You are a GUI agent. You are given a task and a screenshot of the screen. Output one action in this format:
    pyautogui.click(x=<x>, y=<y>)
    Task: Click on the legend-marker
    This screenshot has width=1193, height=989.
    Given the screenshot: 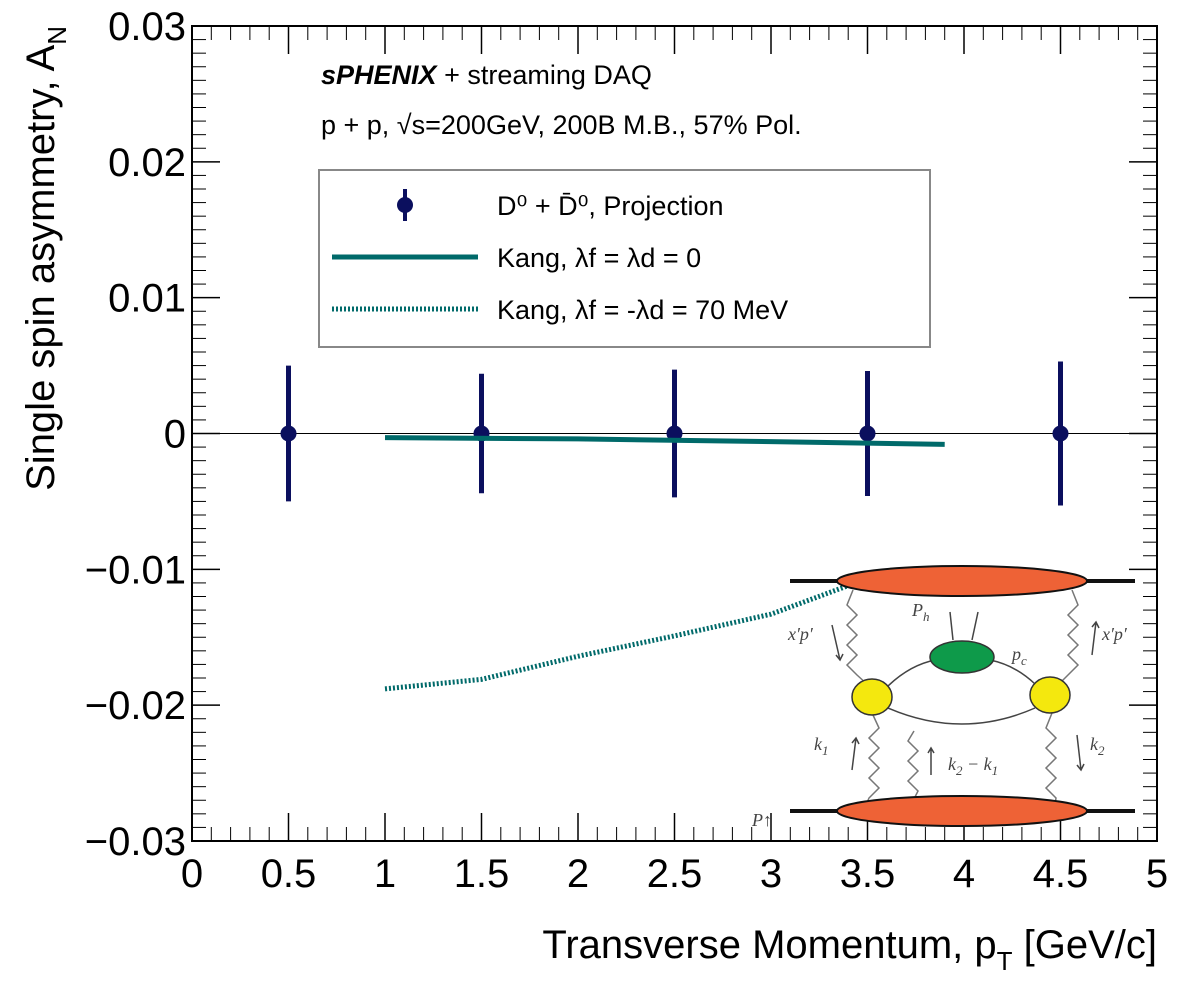 What is the action you would take?
    pyautogui.click(x=405, y=205)
    